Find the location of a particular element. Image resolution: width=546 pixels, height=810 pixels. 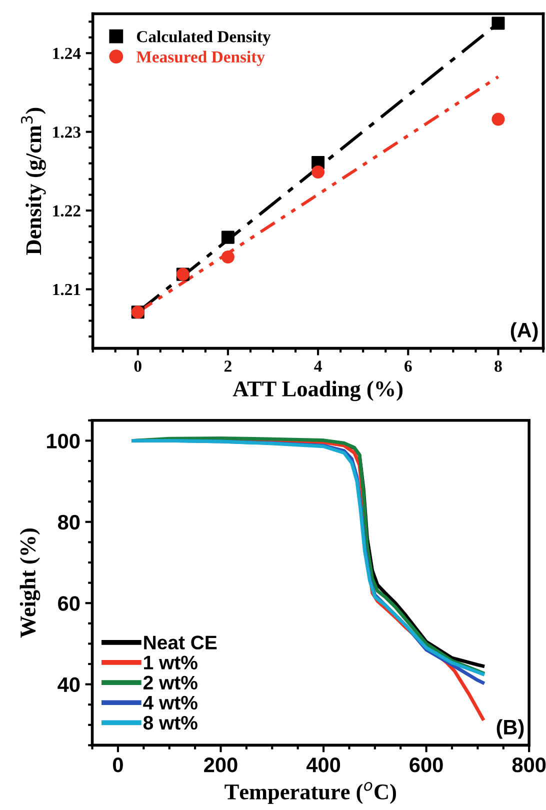

x-tick-label: 200 is located at coordinates (221, 765).